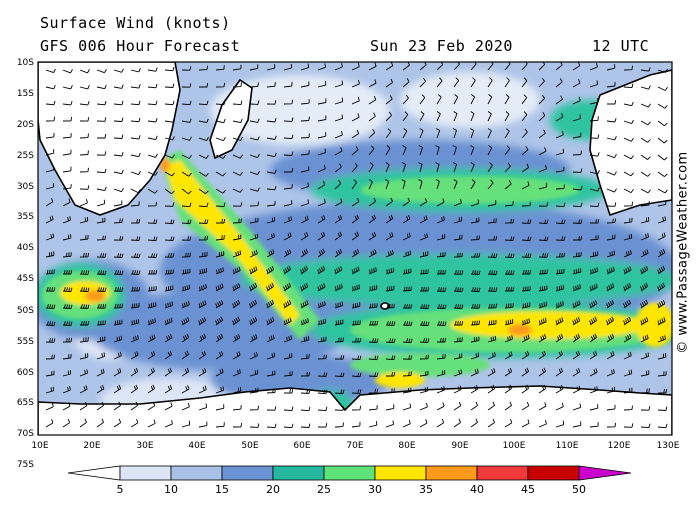 This screenshot has width=700, height=525. I want to click on lon-label: 130E, so click(668, 446).